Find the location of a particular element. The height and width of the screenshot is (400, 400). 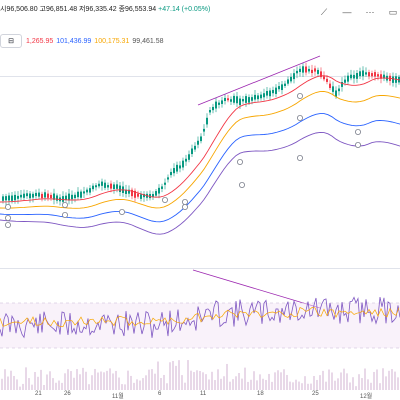

rsi-line is located at coordinates (200, 317).